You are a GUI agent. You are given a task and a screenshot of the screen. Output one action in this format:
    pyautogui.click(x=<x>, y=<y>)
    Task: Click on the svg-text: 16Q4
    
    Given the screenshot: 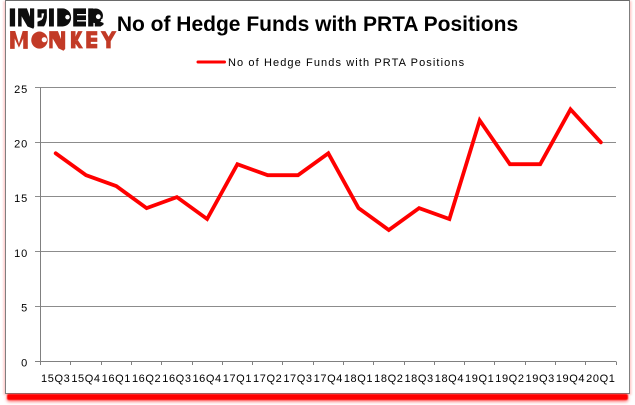 What is the action you would take?
    pyautogui.click(x=206, y=379)
    